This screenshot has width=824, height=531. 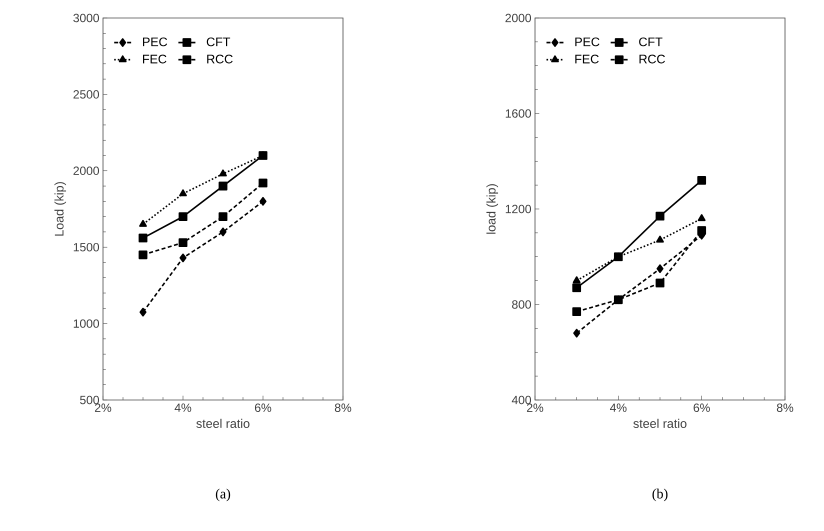 What do you see at coordinates (87, 323) in the screenshot?
I see `y-tick-label: 1000` at bounding box center [87, 323].